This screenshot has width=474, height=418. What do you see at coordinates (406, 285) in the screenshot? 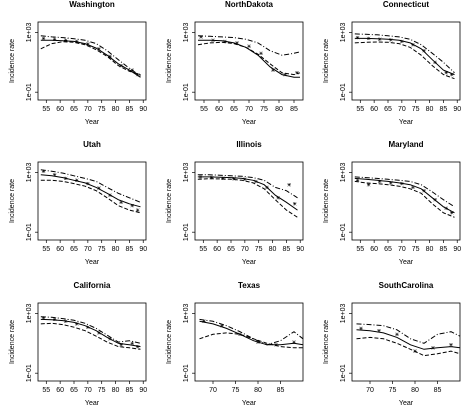
I see `chart-title: SouthCarolina` at bounding box center [406, 285].